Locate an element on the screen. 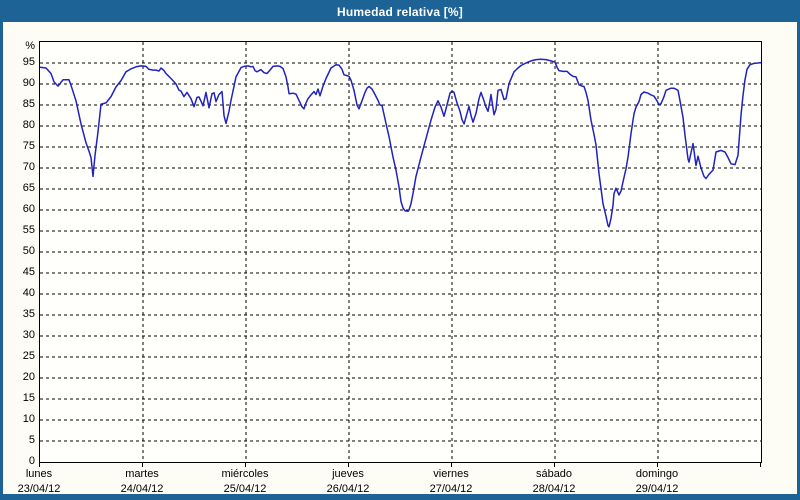  y-axis-tick-label: 65 is located at coordinates (28, 188).